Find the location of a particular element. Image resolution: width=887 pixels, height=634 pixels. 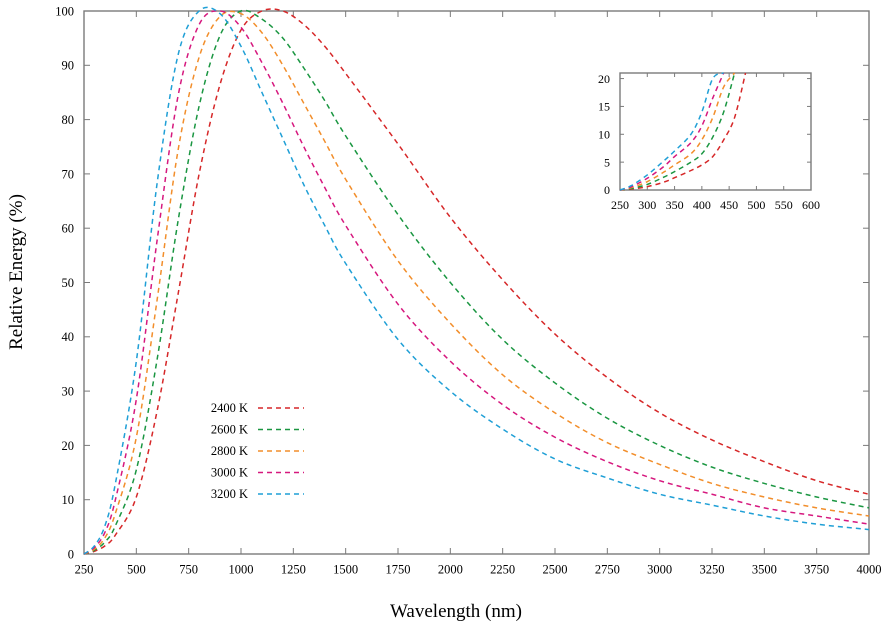

main-x-tick-label: 3750 is located at coordinates (816, 570).